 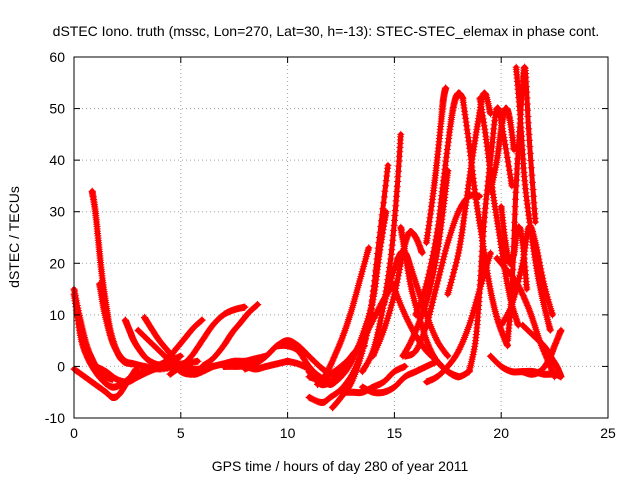 What do you see at coordinates (57, 263) in the screenshot?
I see `y-tick-label: 20` at bounding box center [57, 263].